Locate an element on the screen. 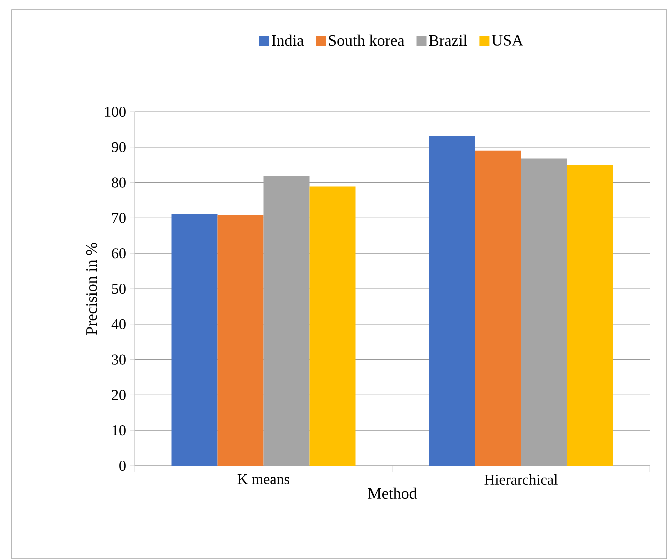  y-tick-label: 70 is located at coordinates (119, 218).